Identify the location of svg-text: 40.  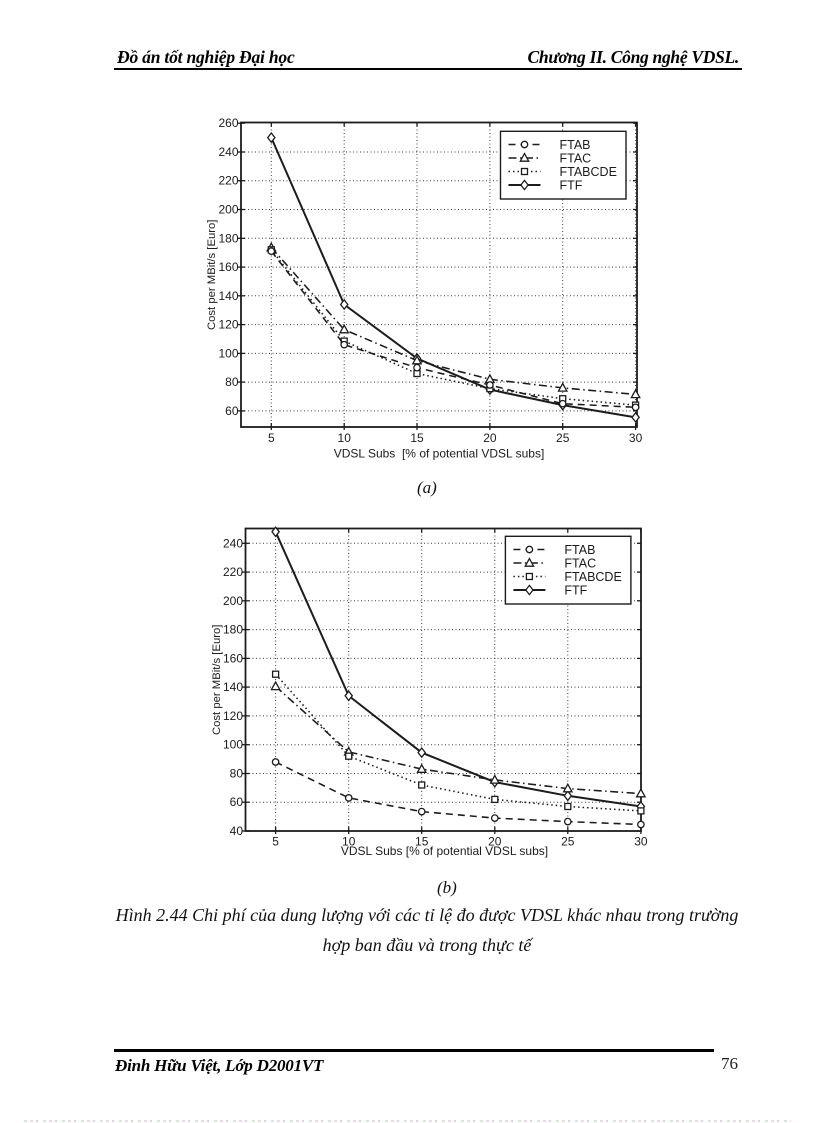
(237, 831).